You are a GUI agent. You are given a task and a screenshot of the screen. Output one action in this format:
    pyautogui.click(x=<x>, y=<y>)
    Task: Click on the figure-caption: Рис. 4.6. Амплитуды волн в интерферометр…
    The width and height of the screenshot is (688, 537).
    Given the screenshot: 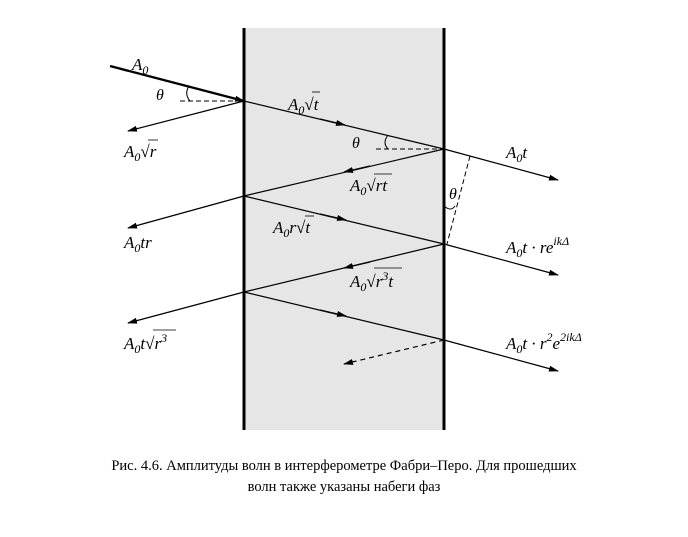 What is the action you would take?
    pyautogui.click(x=344, y=477)
    